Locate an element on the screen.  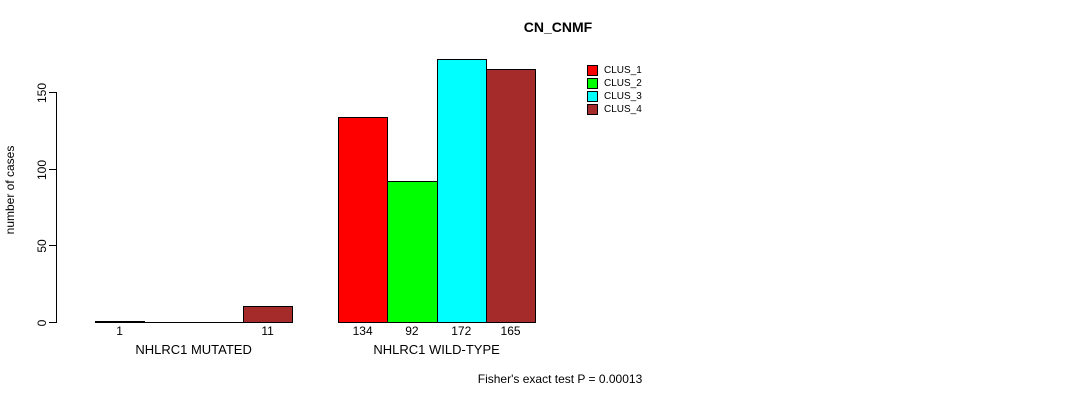
y-axis-line is located at coordinates (56, 207).